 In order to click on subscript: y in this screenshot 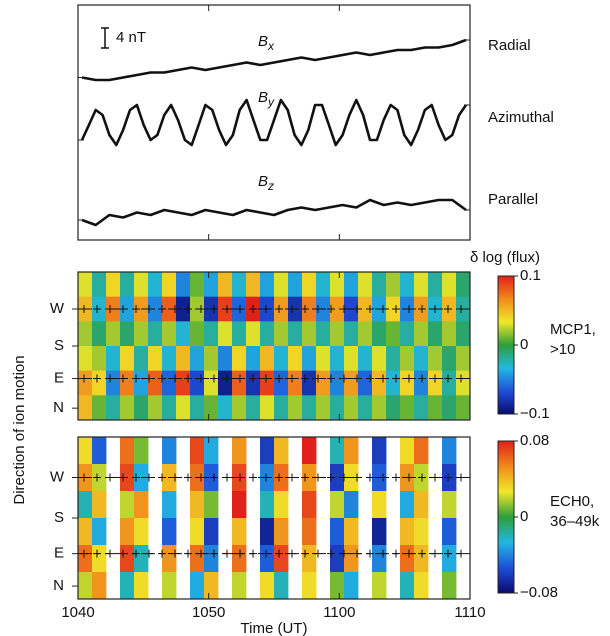, I will do `click(271, 102)`.